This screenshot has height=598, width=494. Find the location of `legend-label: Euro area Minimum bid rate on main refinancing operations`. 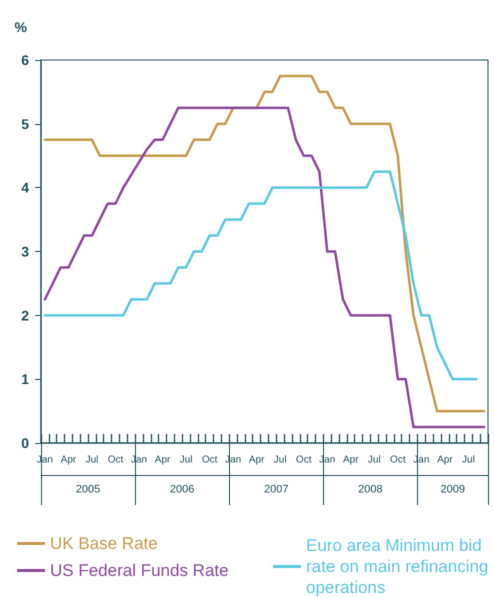

legend-label: Euro area Minimum bid rate on main refinancing operations is located at coordinates (400, 566).